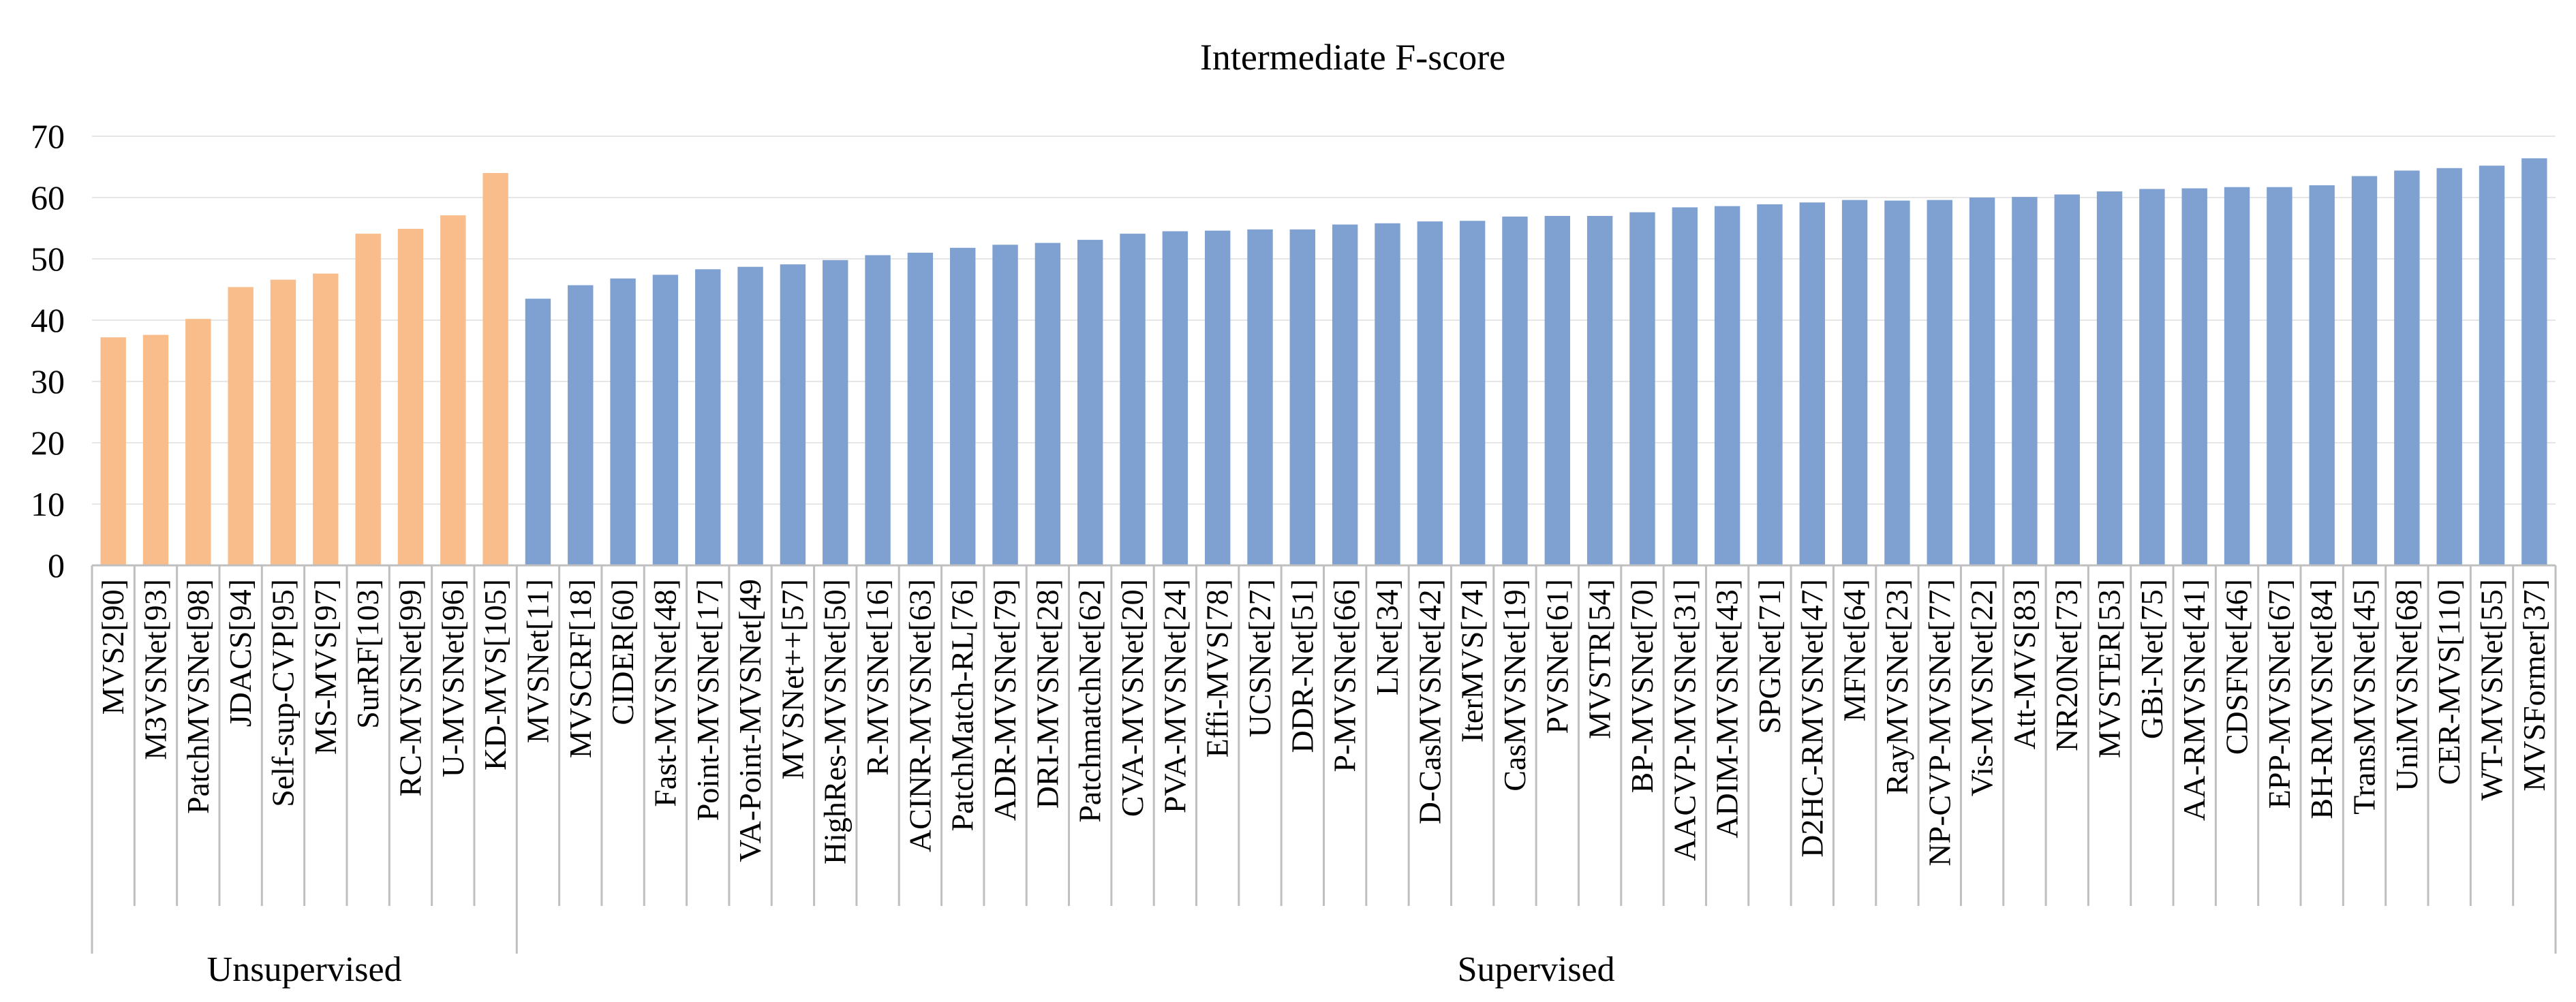 This screenshot has width=2576, height=1002. I want to click on x-tick-label: MVSNet++[57], so click(792, 679).